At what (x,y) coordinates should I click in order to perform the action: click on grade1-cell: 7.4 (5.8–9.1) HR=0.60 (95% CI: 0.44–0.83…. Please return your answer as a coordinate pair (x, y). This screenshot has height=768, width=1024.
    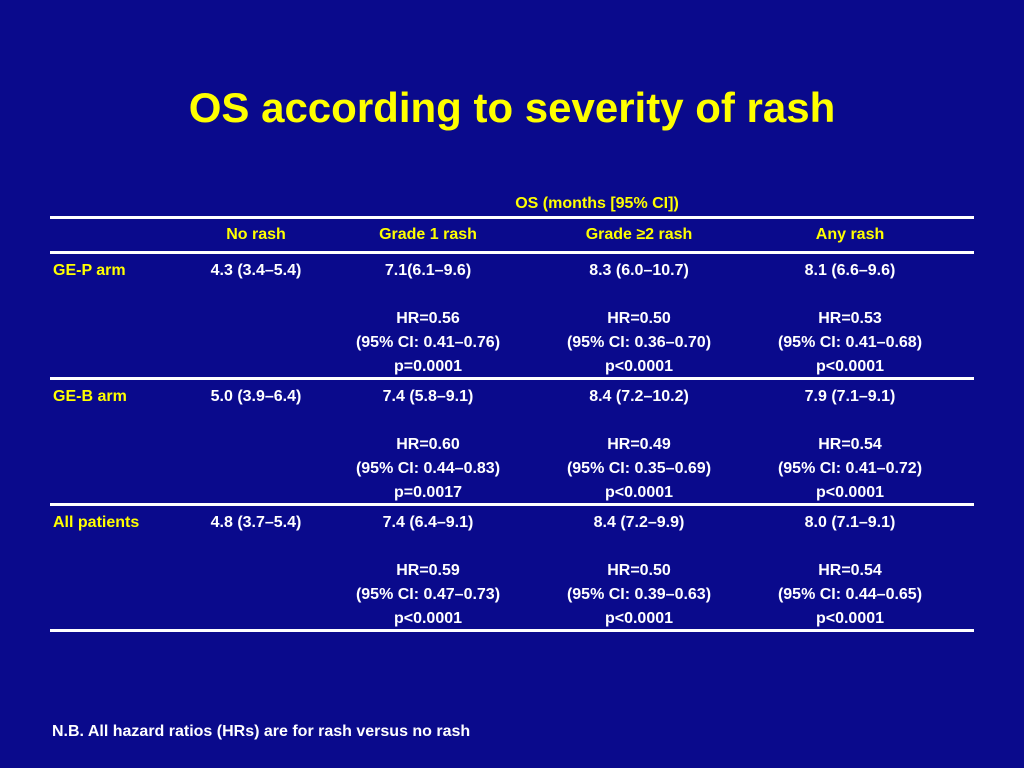
    Looking at the image, I should click on (428, 444).